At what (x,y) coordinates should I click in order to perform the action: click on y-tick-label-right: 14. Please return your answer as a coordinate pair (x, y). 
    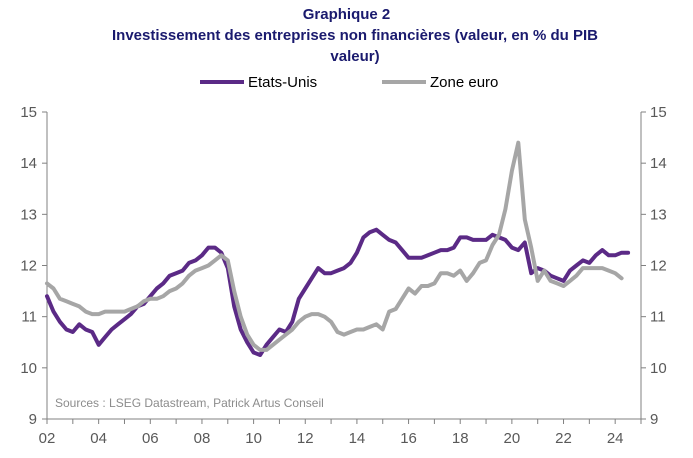
    Looking at the image, I should click on (658, 163).